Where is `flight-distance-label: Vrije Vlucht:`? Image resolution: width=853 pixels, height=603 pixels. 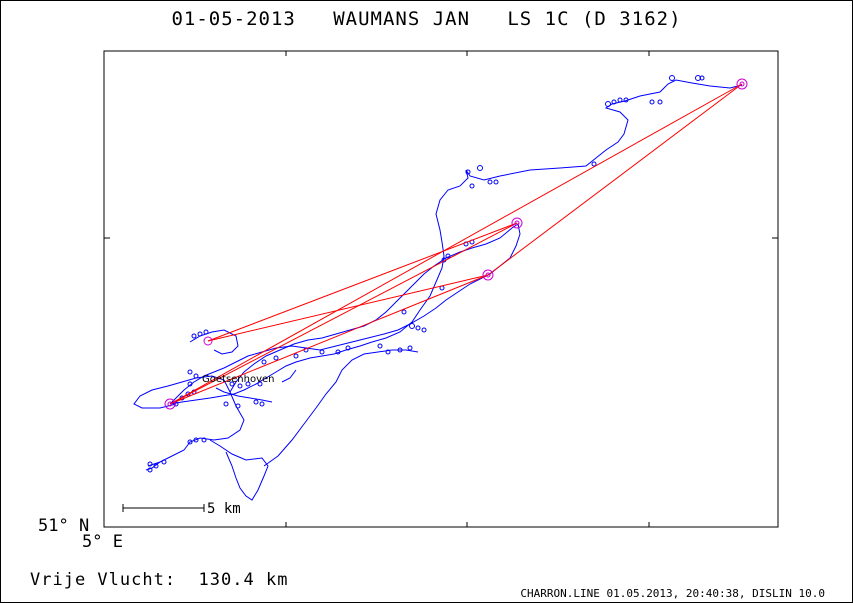
flight-distance-label: Vrije Vlucht: is located at coordinates (103, 580).